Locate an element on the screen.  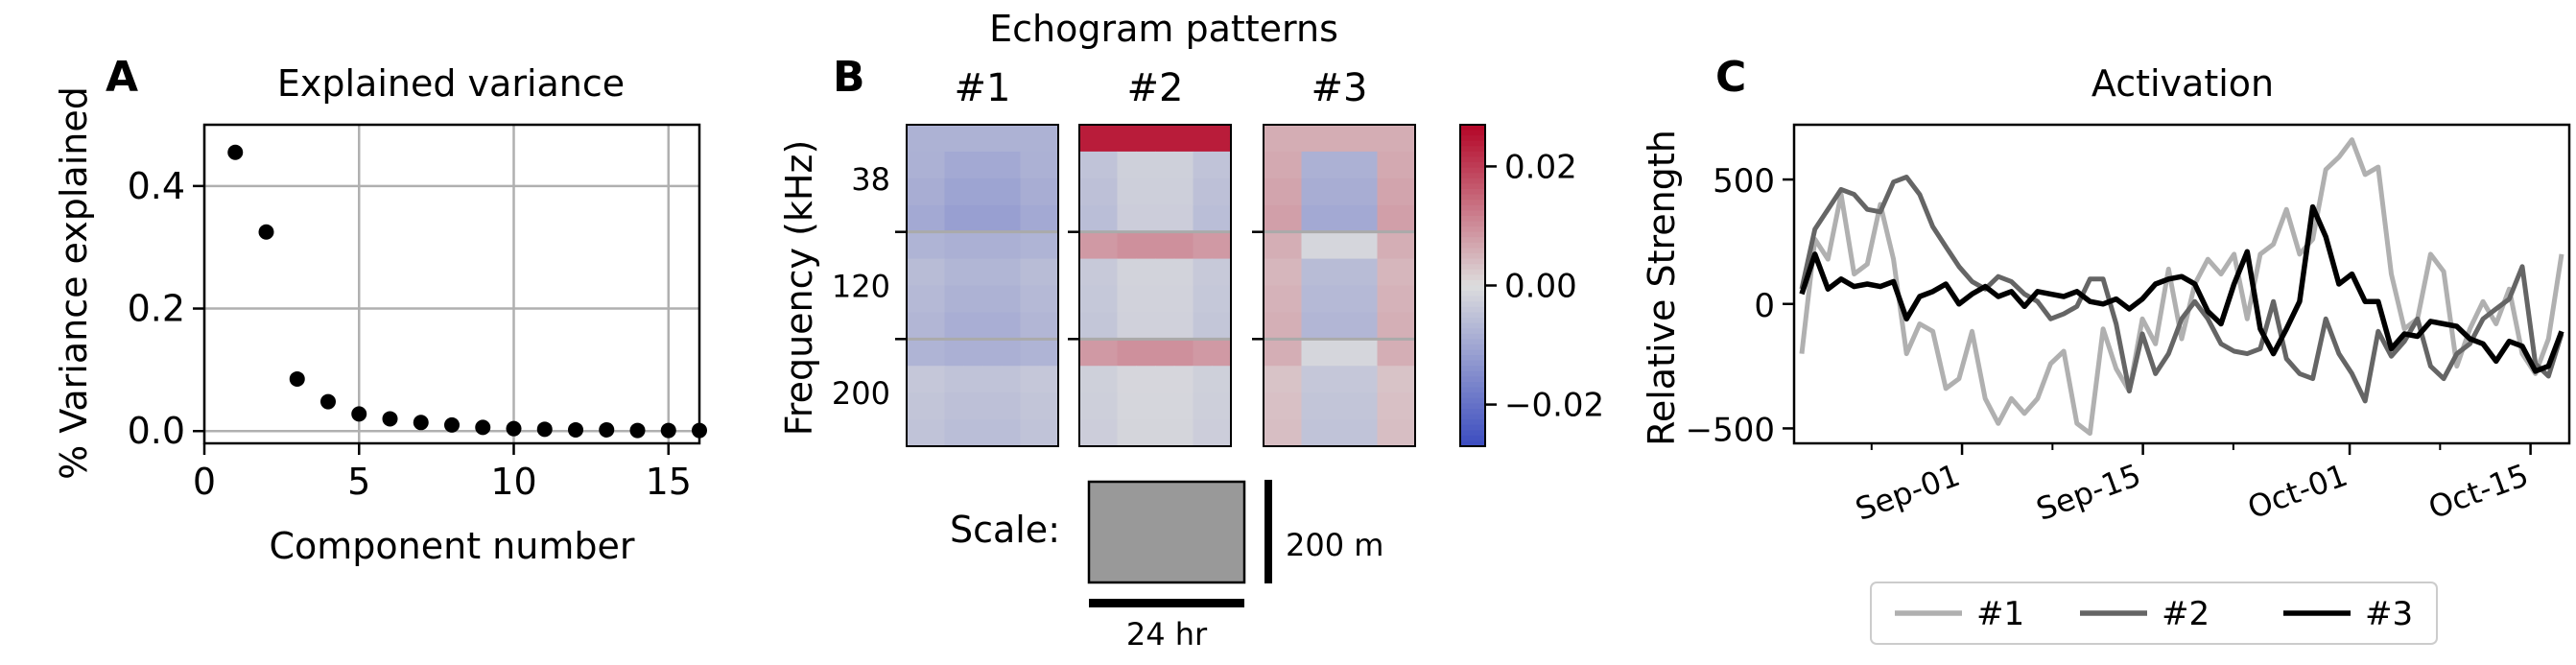
panel-c-lines is located at coordinates (2181, 287).